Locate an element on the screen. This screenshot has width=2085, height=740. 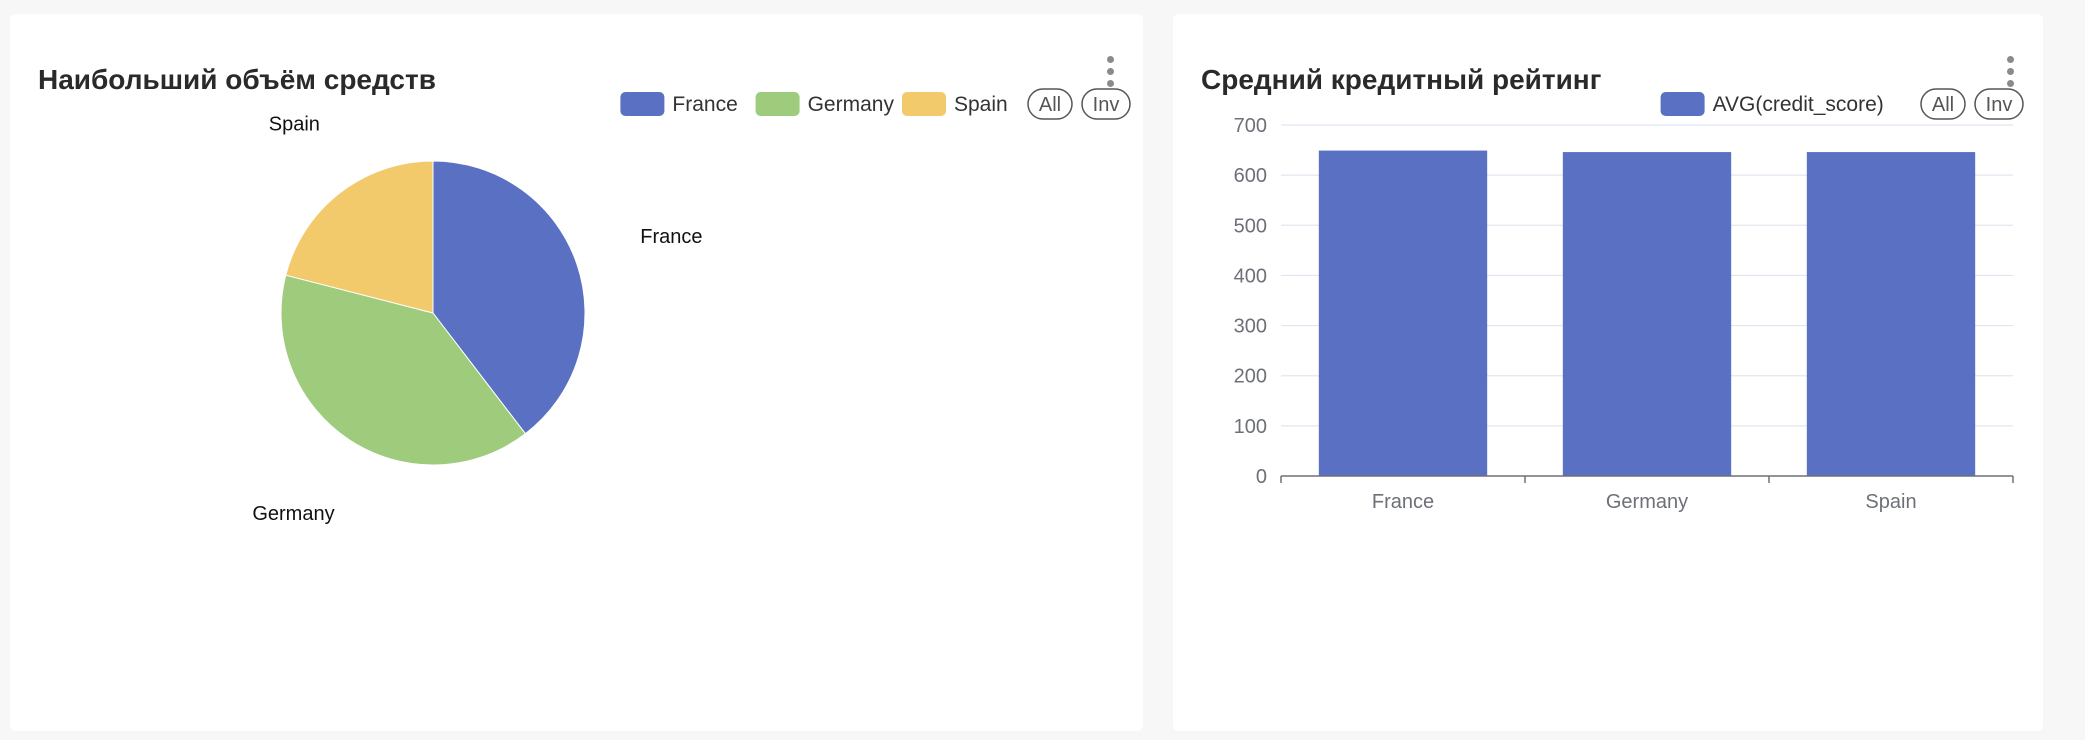
pie-slice-france is located at coordinates (509, 297).